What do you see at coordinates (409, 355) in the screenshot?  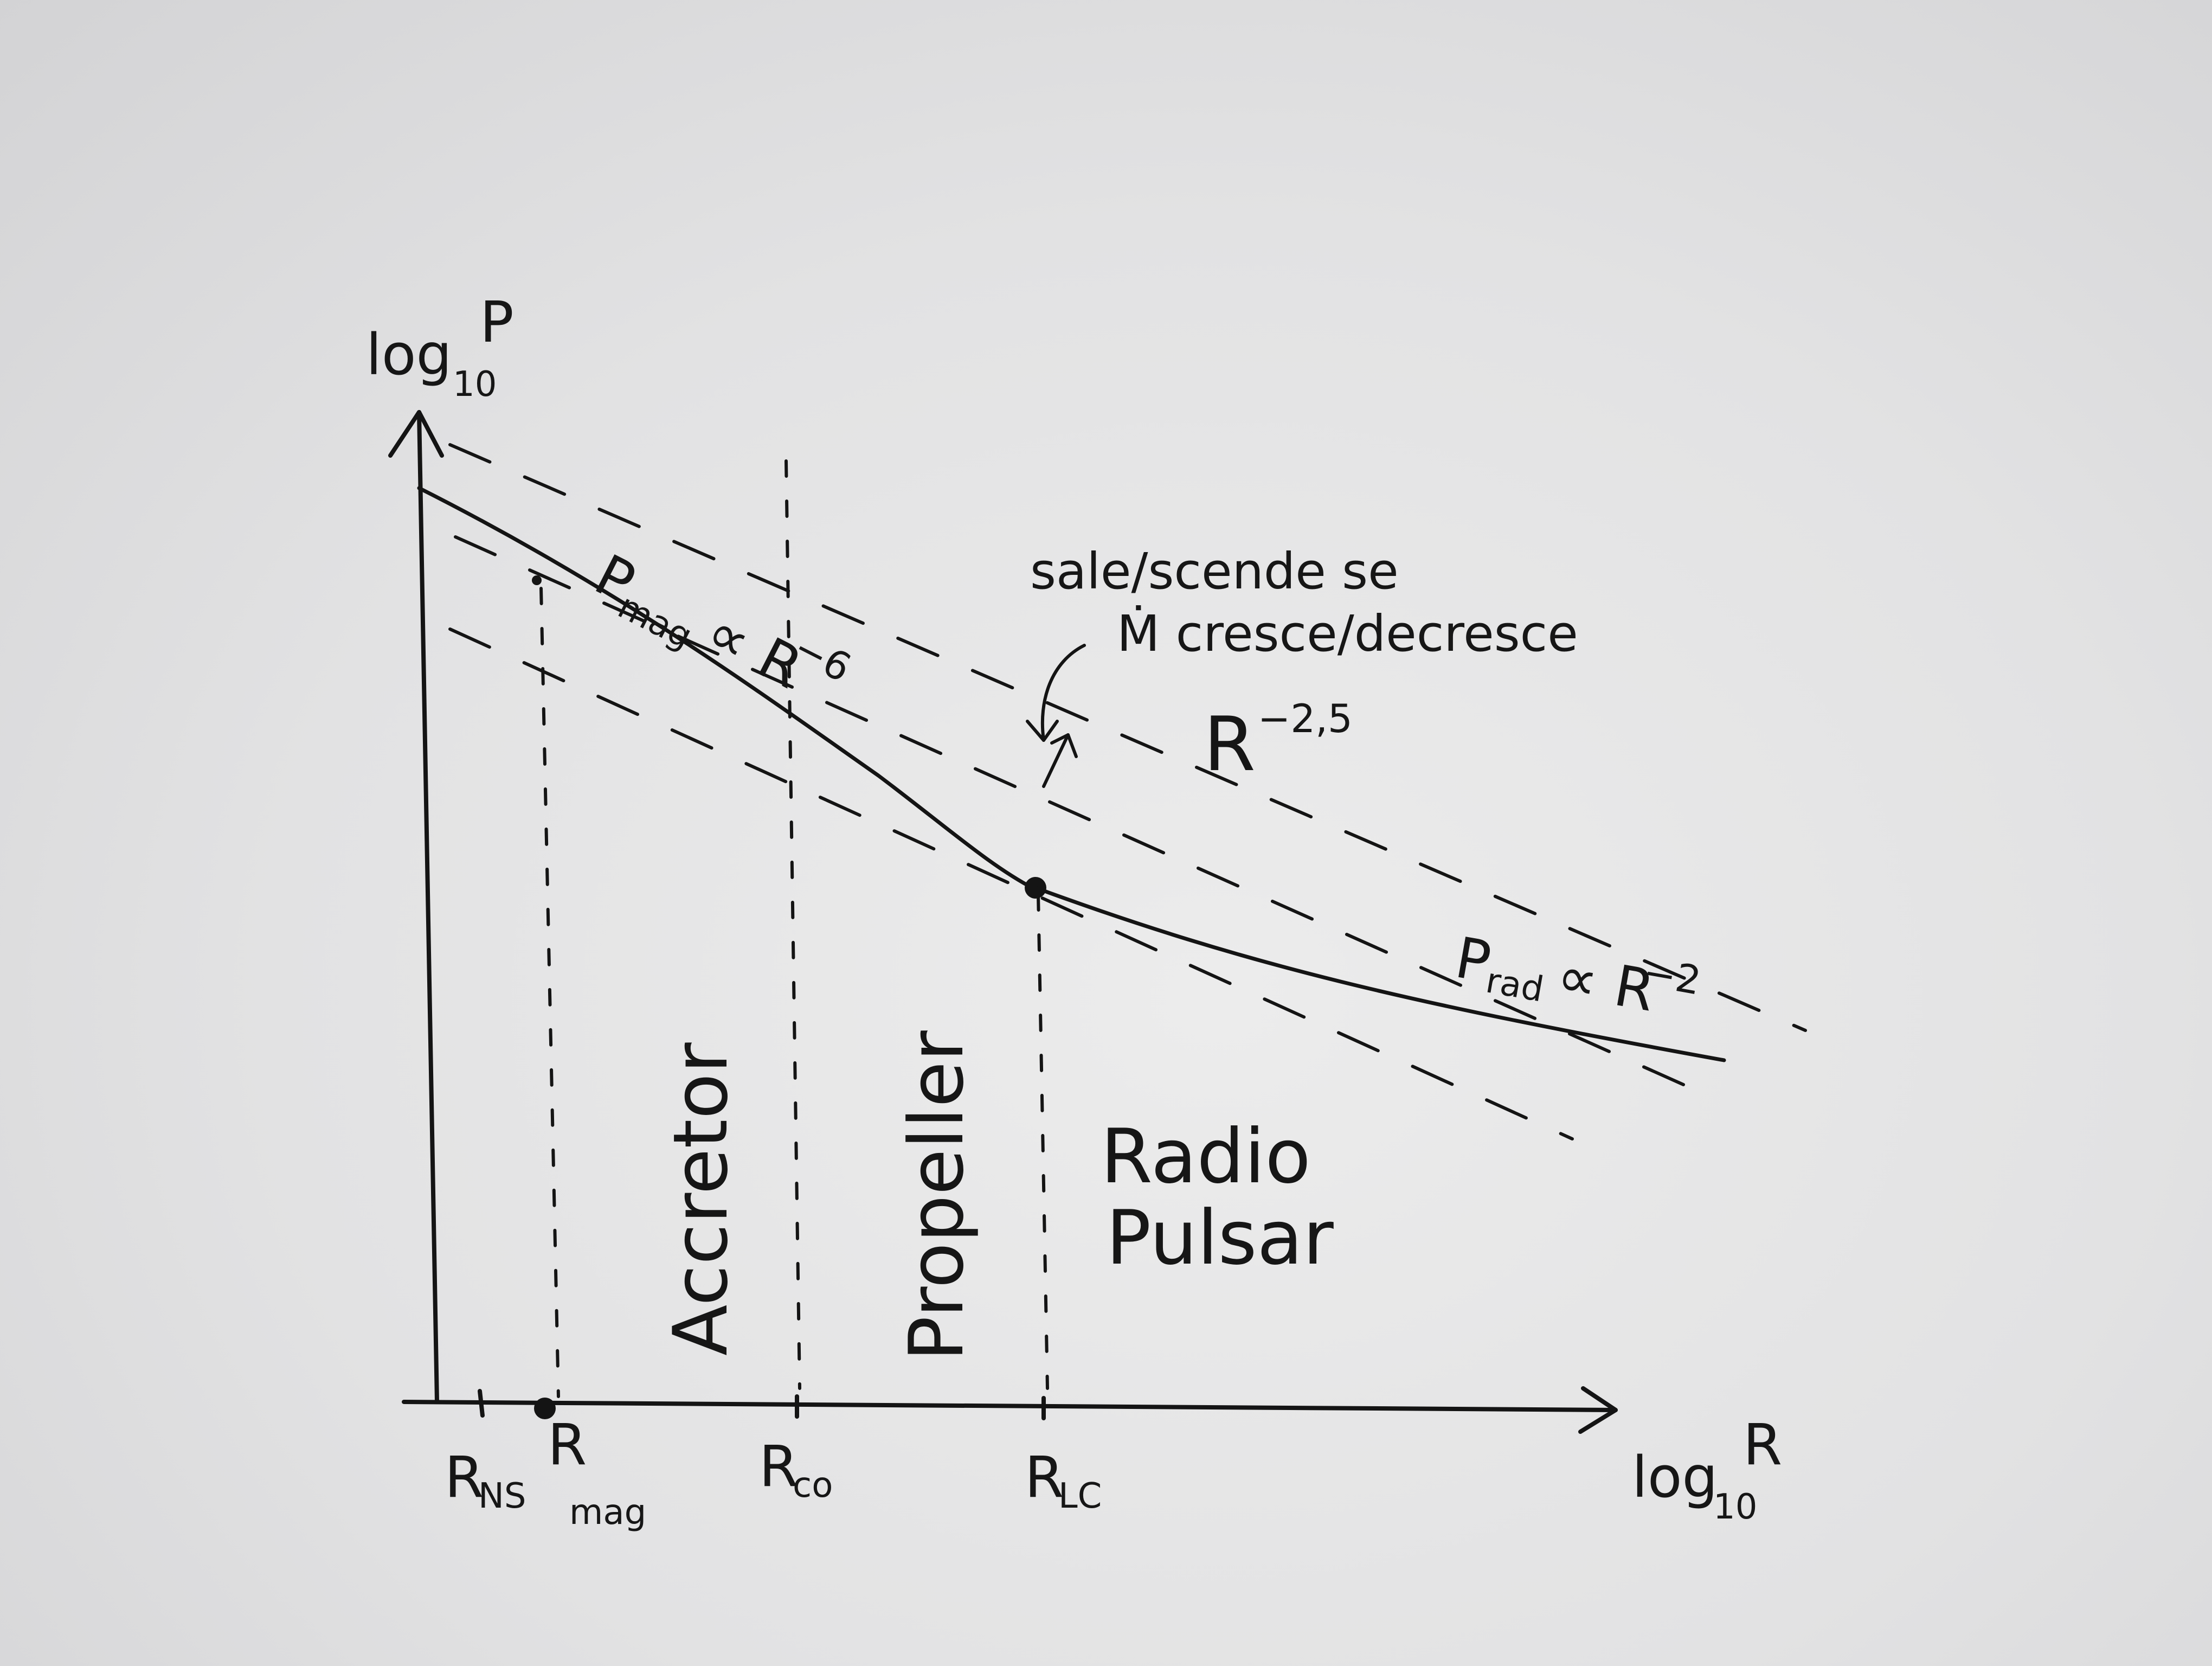 I see `y-label-log: log` at bounding box center [409, 355].